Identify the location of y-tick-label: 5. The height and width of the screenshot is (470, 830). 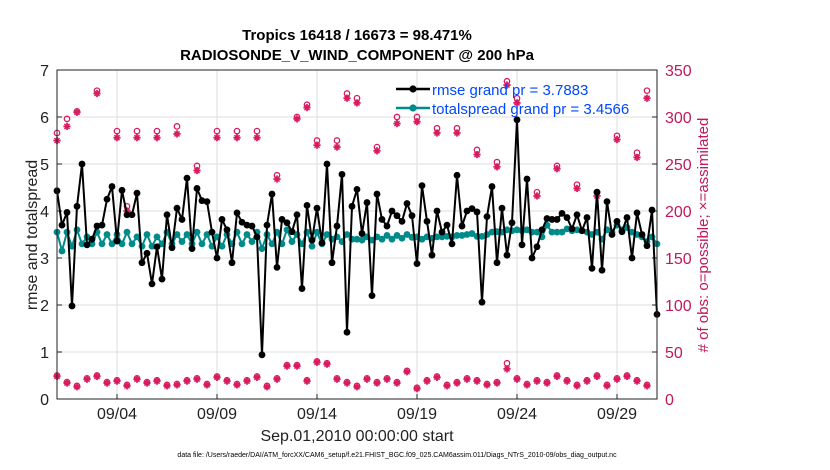
(44, 165).